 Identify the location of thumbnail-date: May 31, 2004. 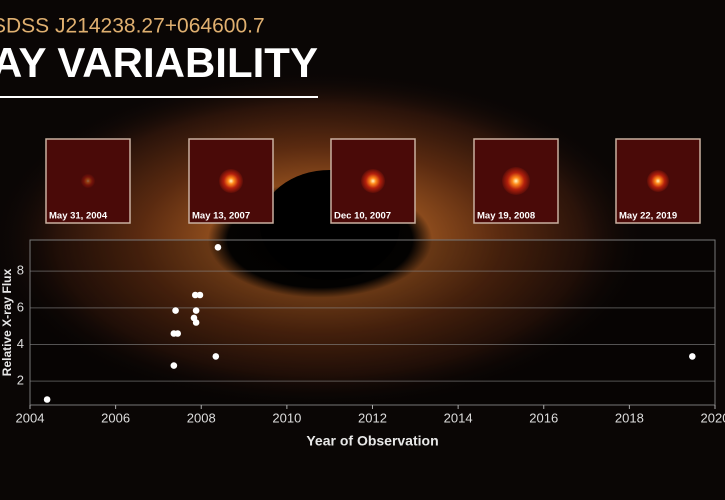
(78, 216).